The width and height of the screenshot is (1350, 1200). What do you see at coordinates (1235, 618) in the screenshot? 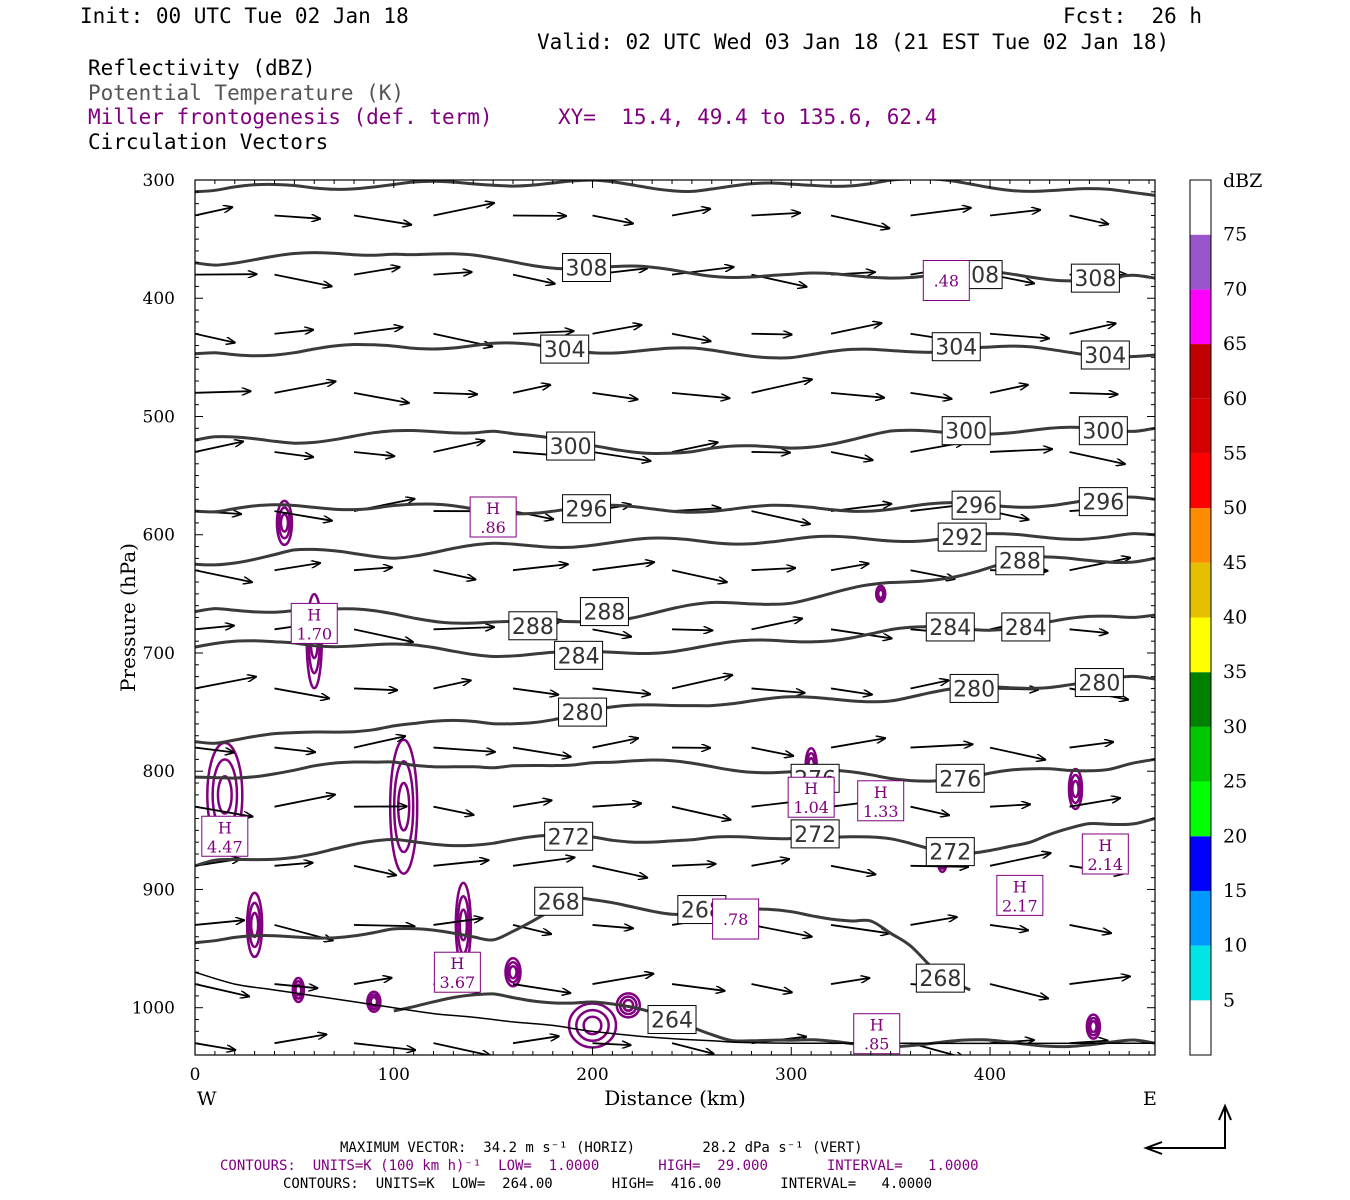
I see `colorbar-tick-label: 40` at bounding box center [1235, 618].